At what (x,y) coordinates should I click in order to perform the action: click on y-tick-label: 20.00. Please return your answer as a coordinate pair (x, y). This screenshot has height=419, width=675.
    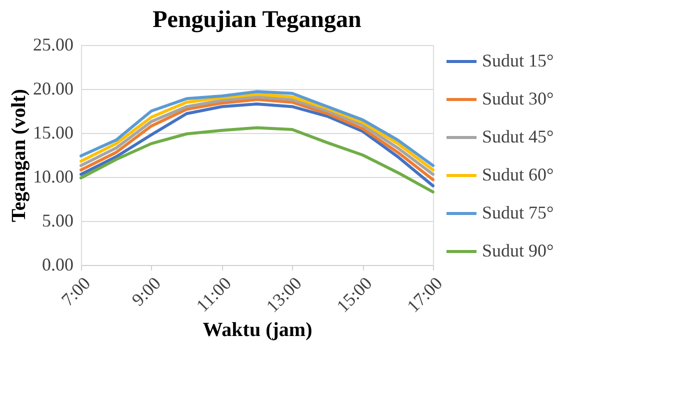
    Looking at the image, I should click on (53, 88).